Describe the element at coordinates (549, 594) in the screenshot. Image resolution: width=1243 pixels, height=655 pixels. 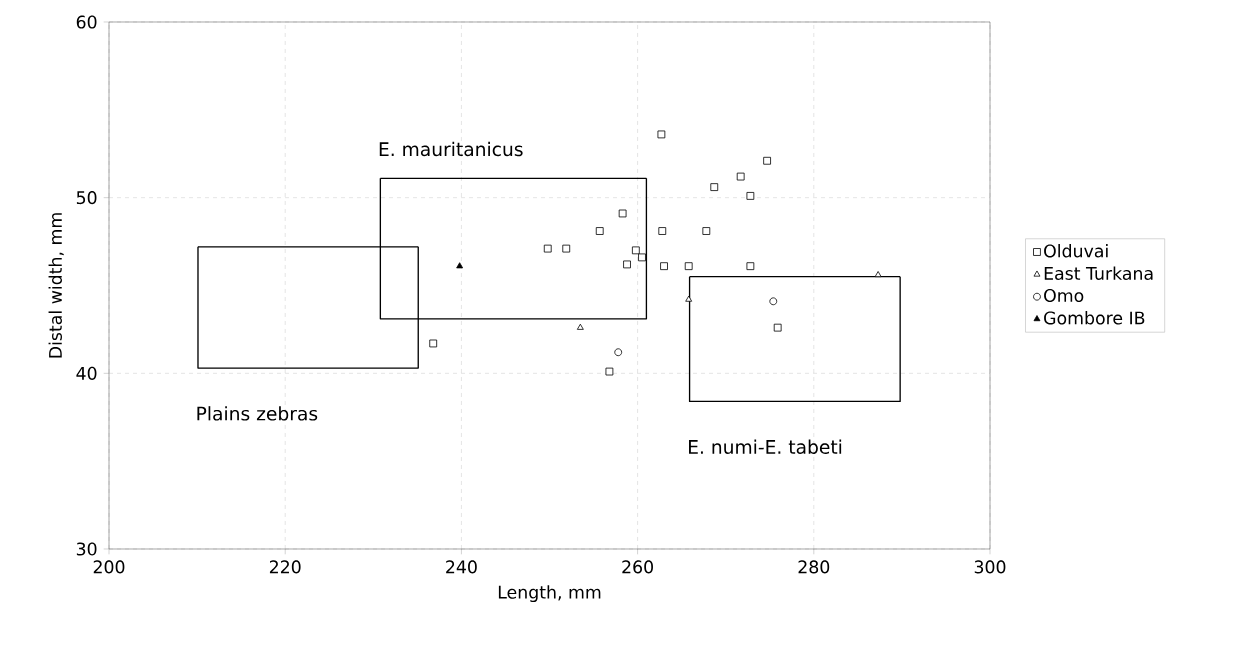
I see `x-axis-title: Length, mm` at that location.